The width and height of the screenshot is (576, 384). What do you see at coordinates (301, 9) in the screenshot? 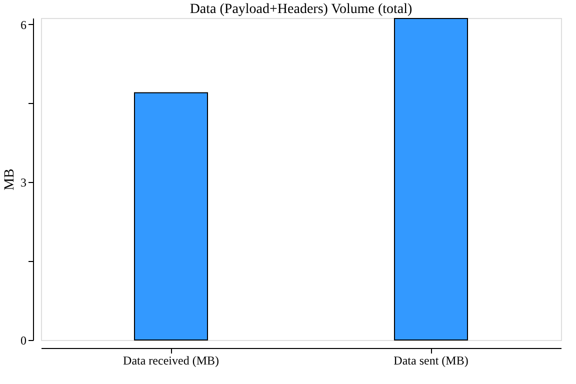
I see `chart-title: Data (Payload+Headers) Volume (total)` at bounding box center [301, 9].